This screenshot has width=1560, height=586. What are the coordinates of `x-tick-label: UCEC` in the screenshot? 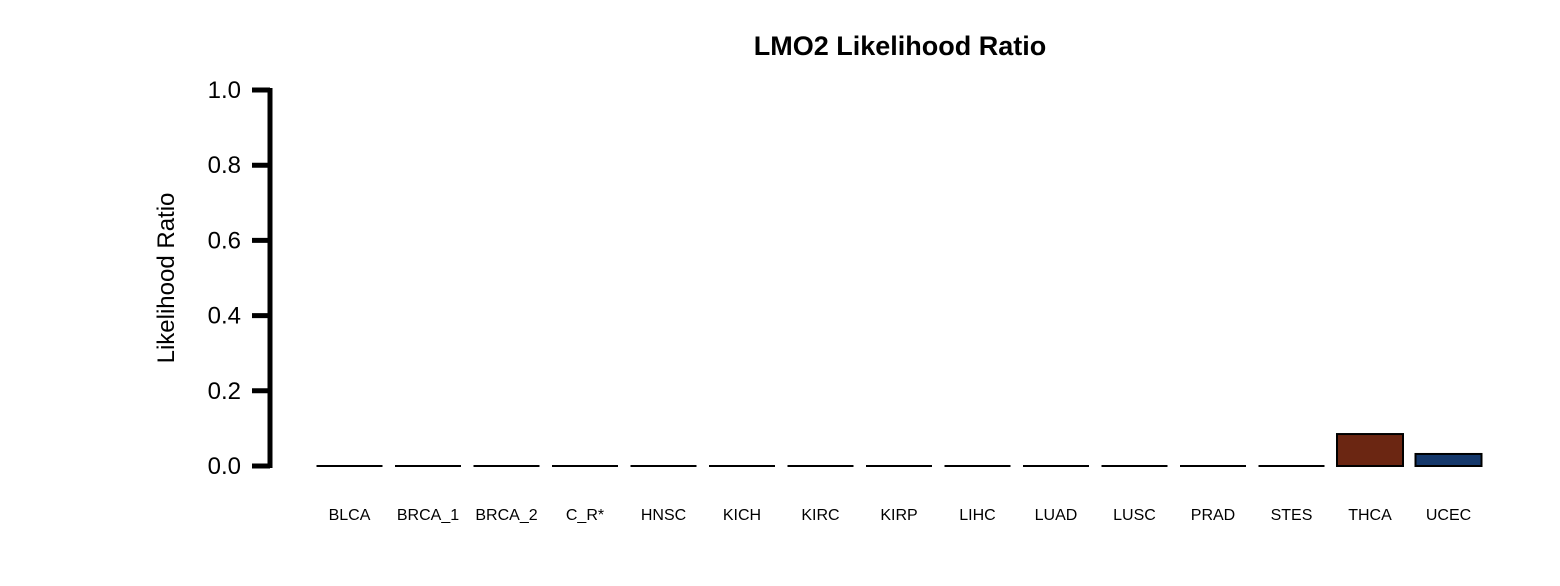 It's located at (1448, 515).